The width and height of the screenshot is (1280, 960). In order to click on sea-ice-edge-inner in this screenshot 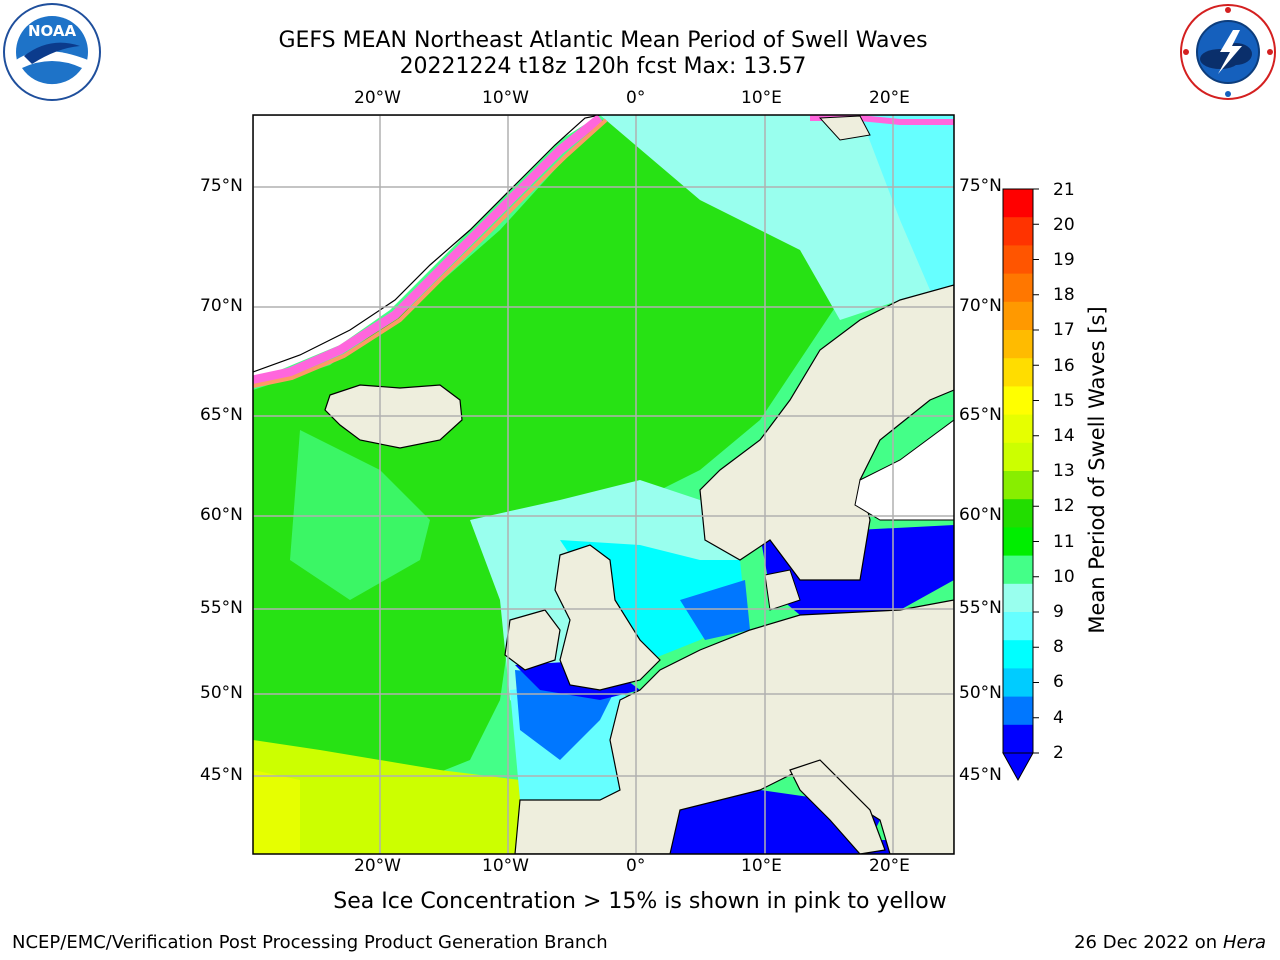, I will do `click(430, 253)`.